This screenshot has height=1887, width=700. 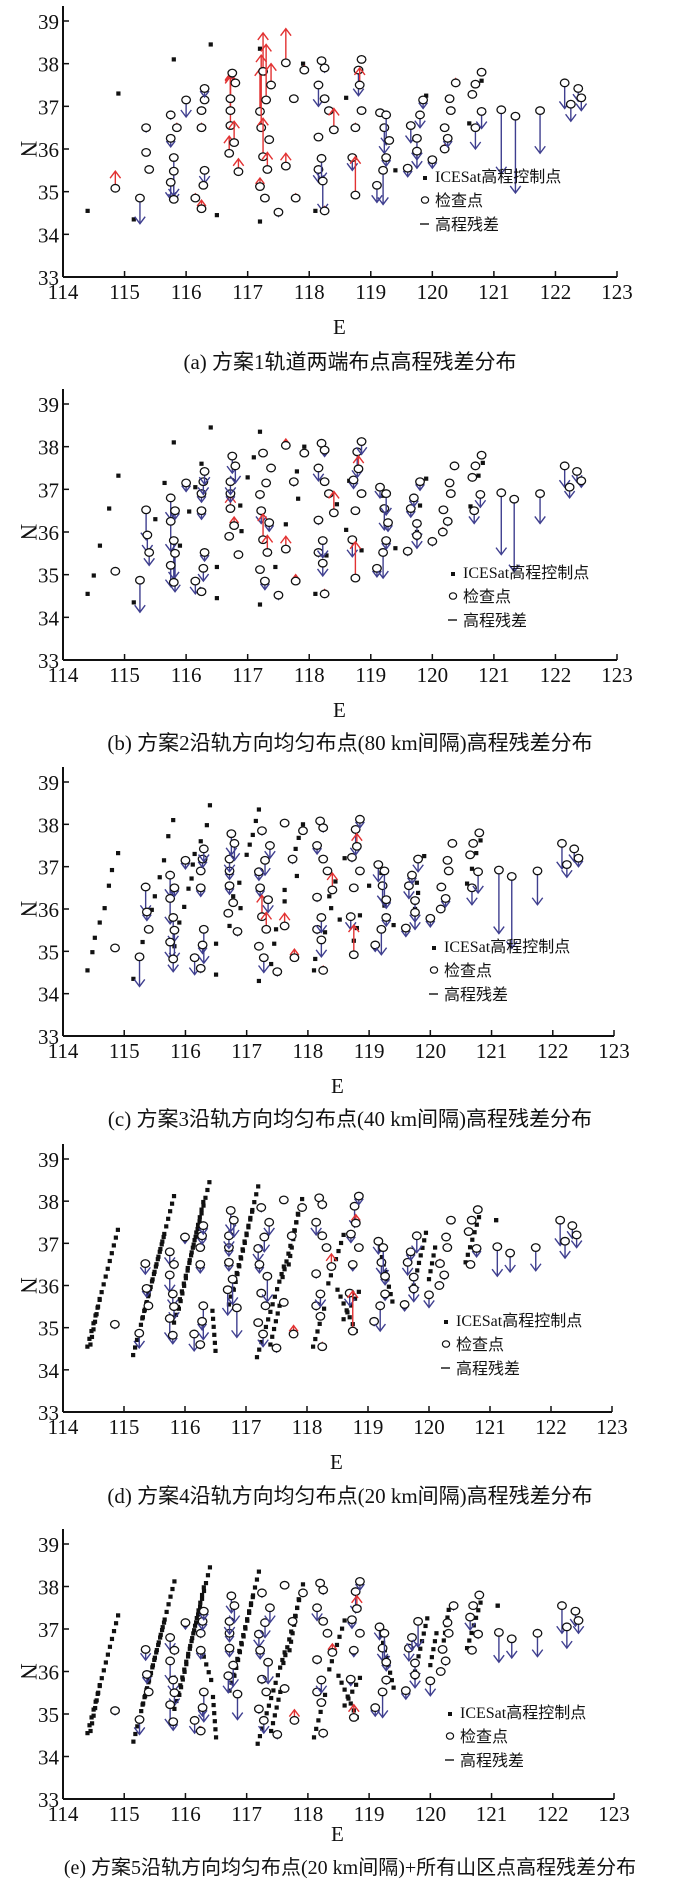 I want to click on caption-e: (e) 方案5沿轨方向均匀布点(20 km间隔)+所有山区点高程残差分布, so click(x=350, y=1868).